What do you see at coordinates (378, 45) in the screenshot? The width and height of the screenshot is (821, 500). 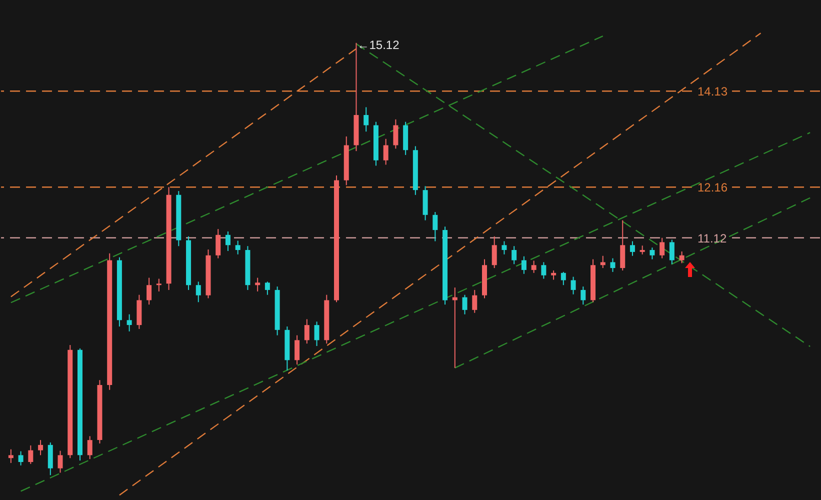 I see `annotation: ←15.12` at bounding box center [378, 45].